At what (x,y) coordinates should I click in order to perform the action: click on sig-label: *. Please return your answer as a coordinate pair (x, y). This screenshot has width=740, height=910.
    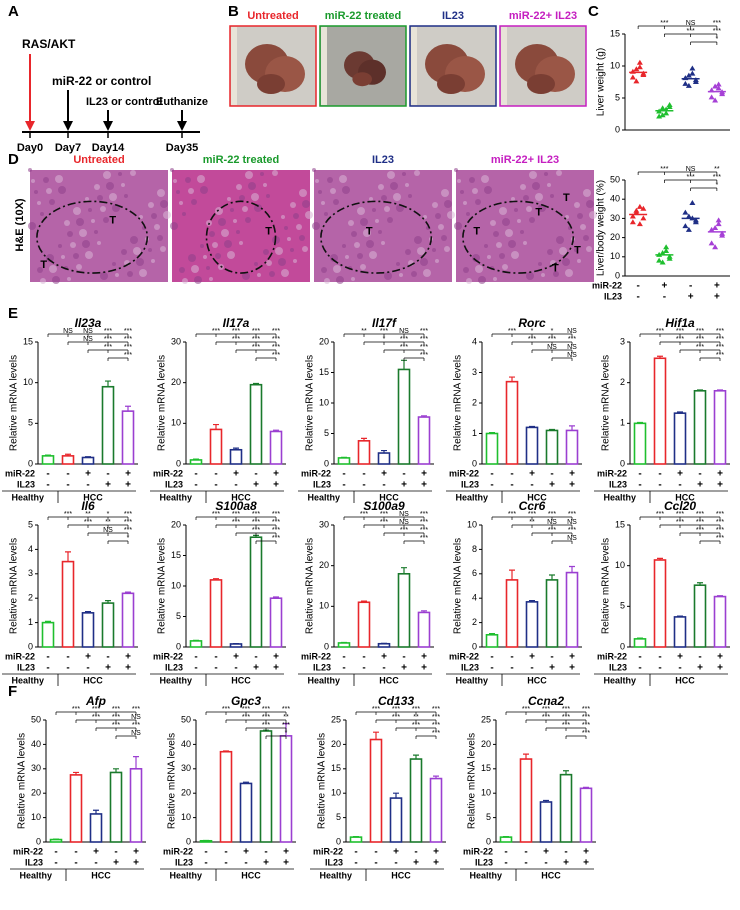
    Looking at the image, I should click on (108, 514).